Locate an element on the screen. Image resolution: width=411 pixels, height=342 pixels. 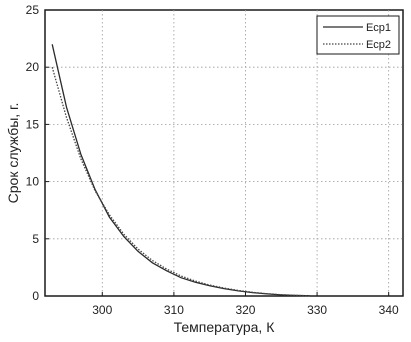
y-tick-label: 15 is located at coordinates (33, 124).